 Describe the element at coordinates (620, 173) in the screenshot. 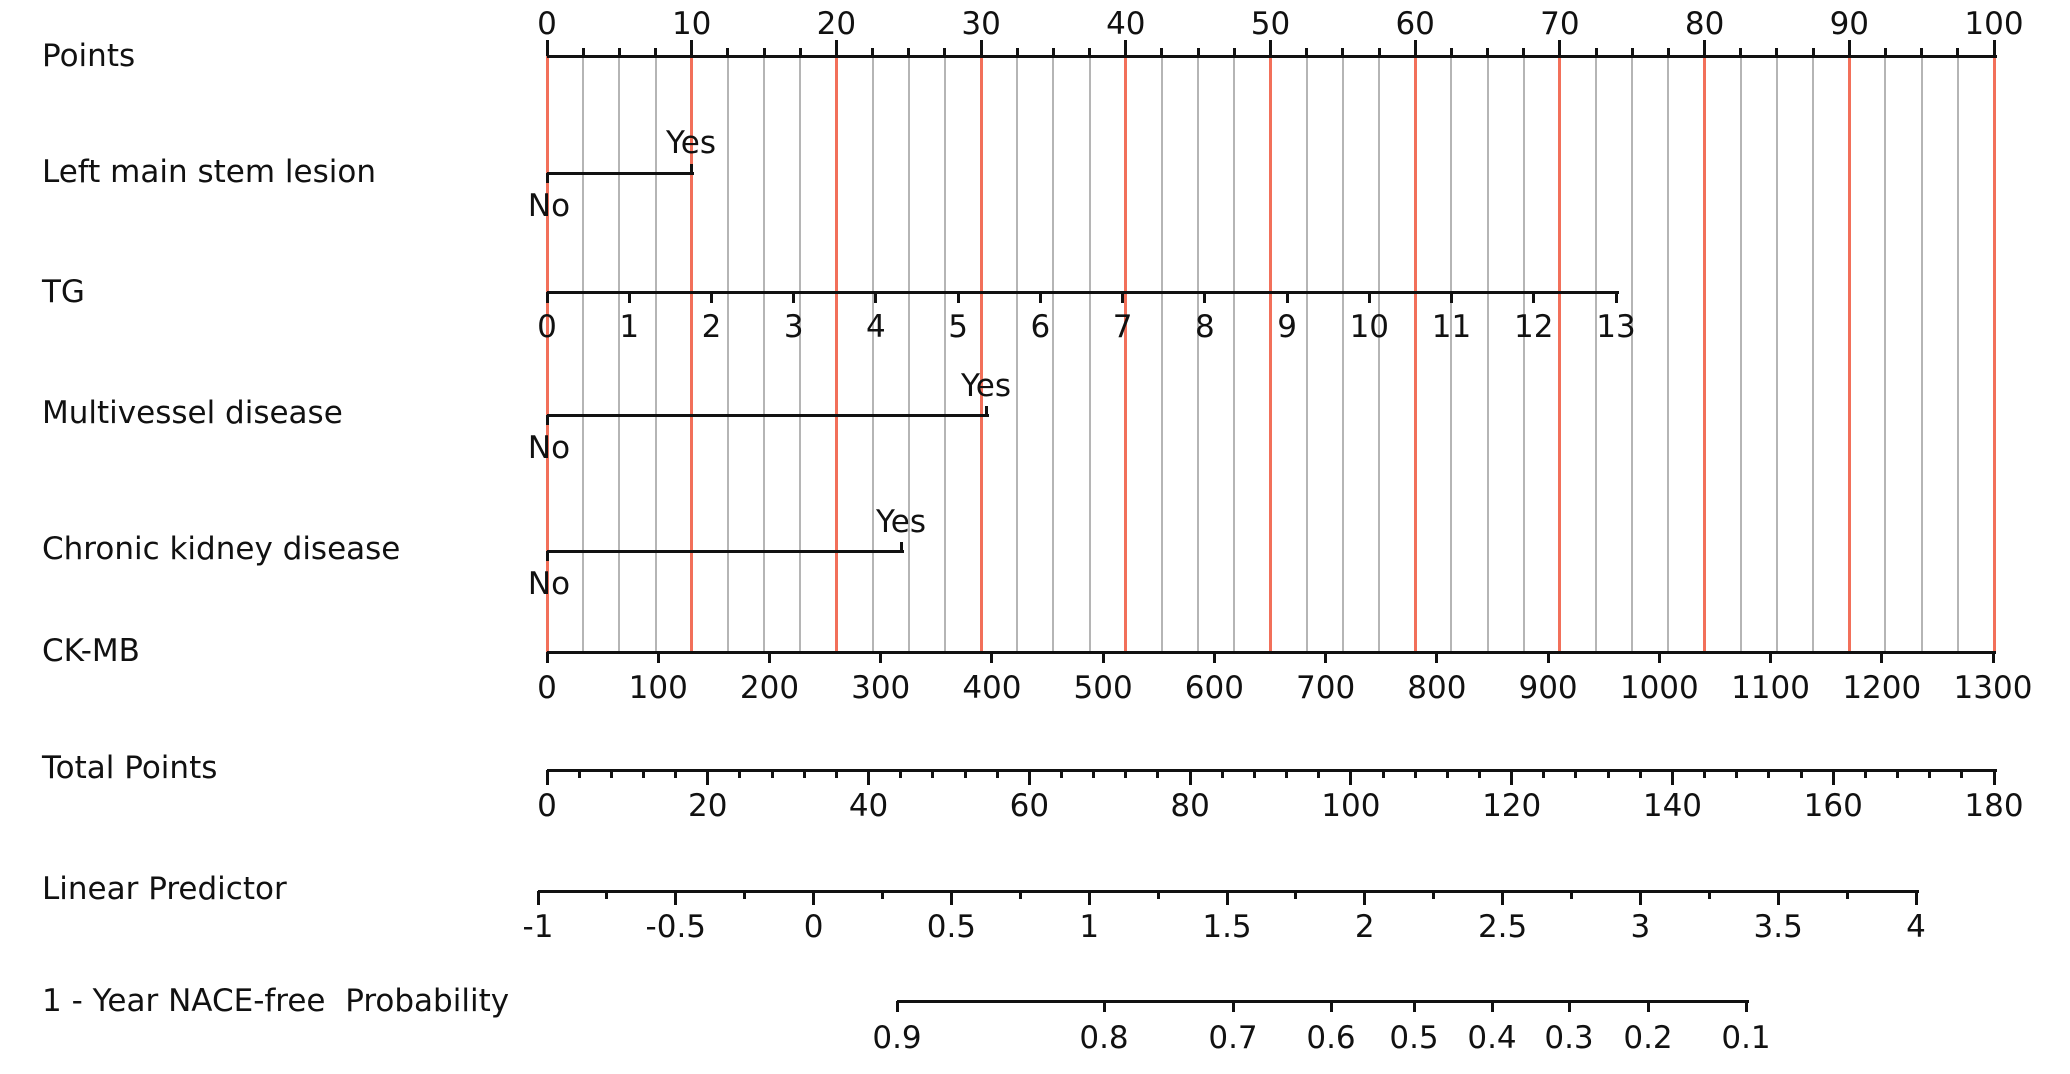

I see `axis-line-left-main-stem-lesion` at that location.